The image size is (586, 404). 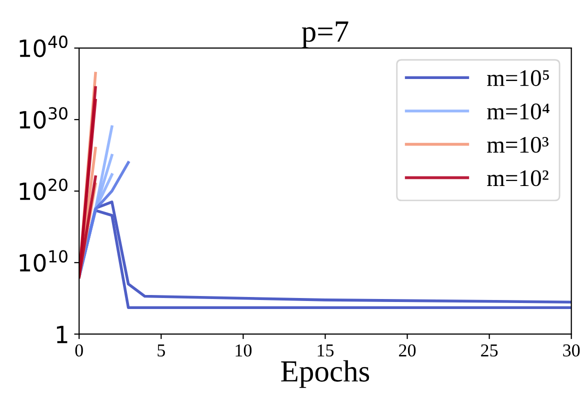 What do you see at coordinates (62, 335) in the screenshot?
I see `y-tick-label: 1` at bounding box center [62, 335].